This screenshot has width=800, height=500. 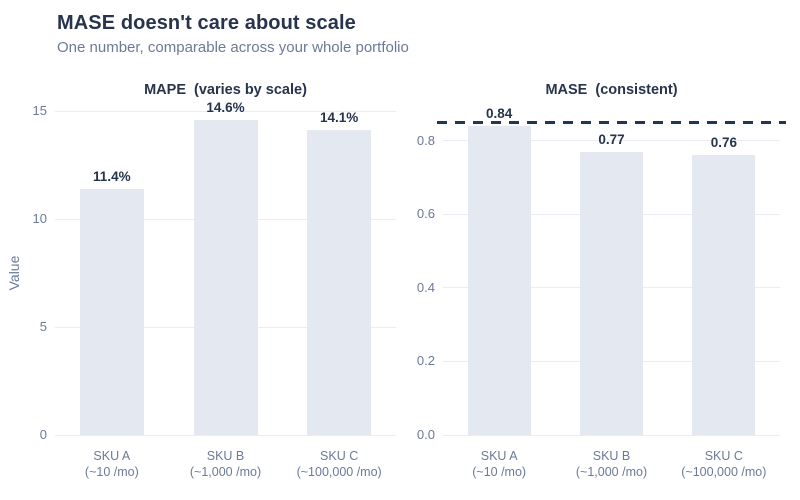 I want to click on y-axis-title: Value, so click(x=14, y=273).